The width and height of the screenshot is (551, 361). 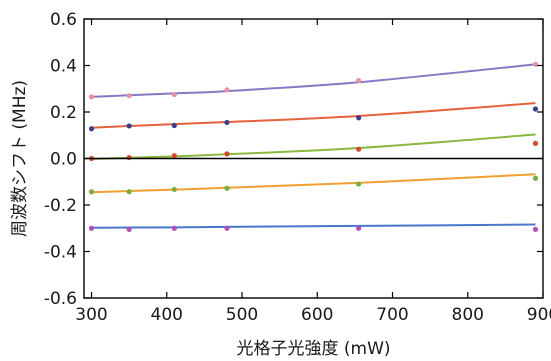 I want to click on y-tick-label: -0.4, so click(x=60, y=253).